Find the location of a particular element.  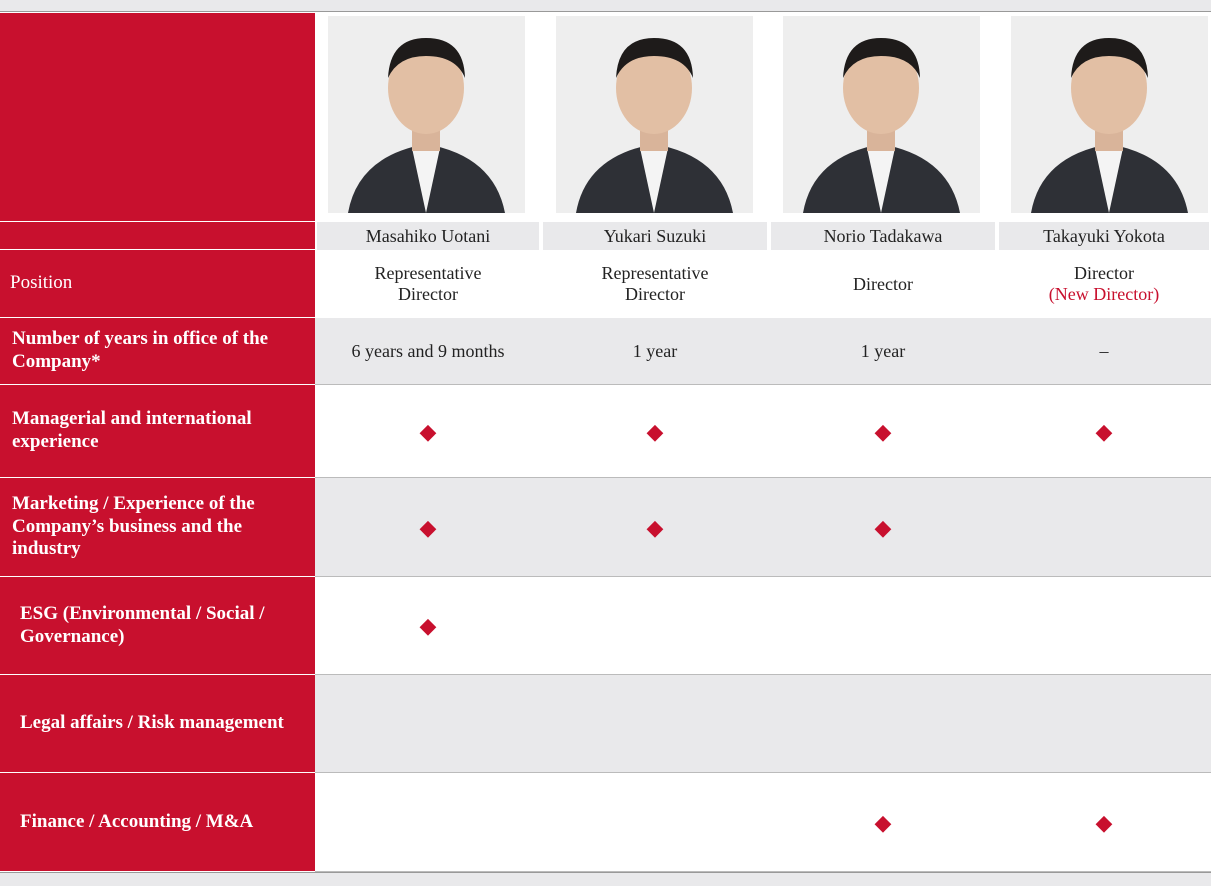

cell-text: – is located at coordinates (1104, 351).